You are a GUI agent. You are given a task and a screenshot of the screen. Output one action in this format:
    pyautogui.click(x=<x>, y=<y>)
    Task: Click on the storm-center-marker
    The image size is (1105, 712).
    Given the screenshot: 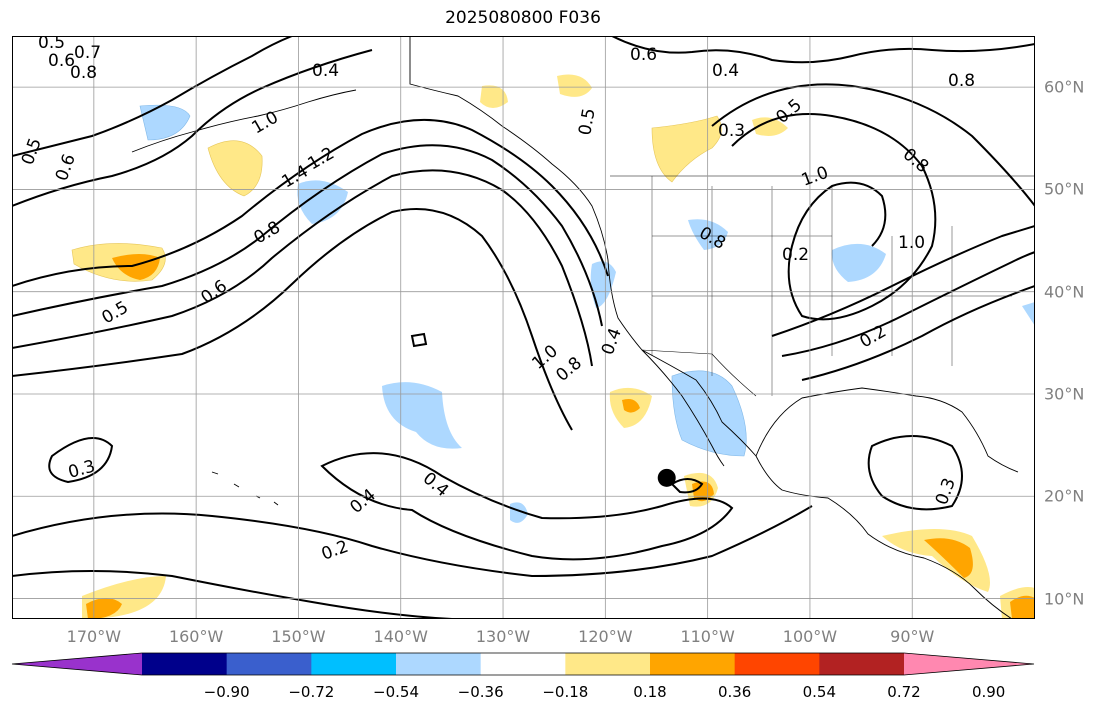 What is the action you would take?
    pyautogui.click(x=666, y=477)
    